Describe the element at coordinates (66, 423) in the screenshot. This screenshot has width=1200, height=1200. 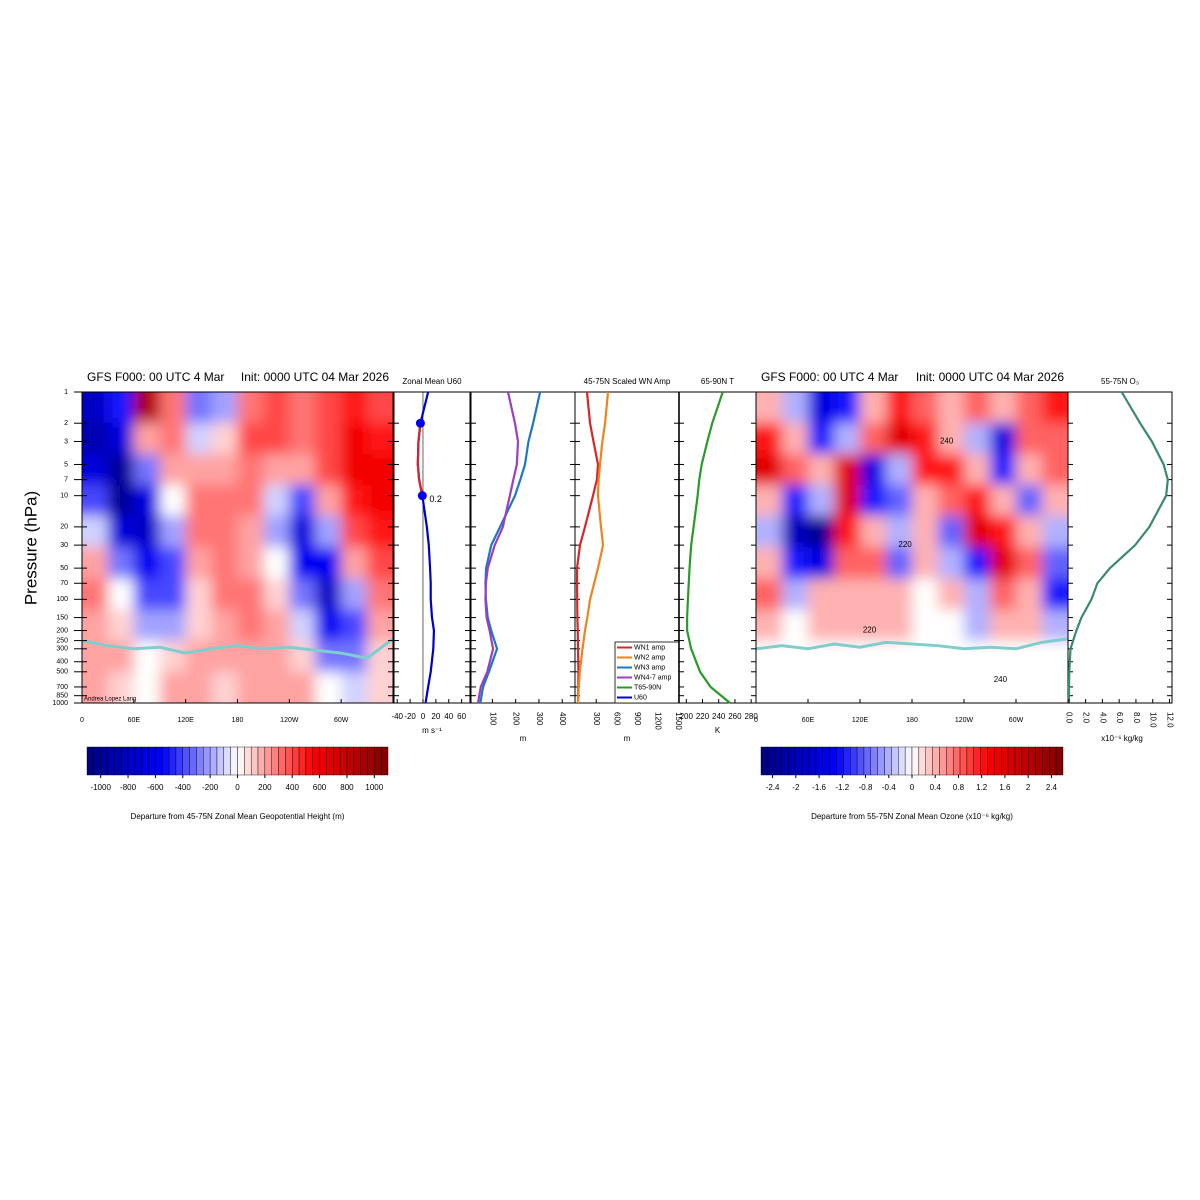
I see `y-tick-label: 2` at that location.